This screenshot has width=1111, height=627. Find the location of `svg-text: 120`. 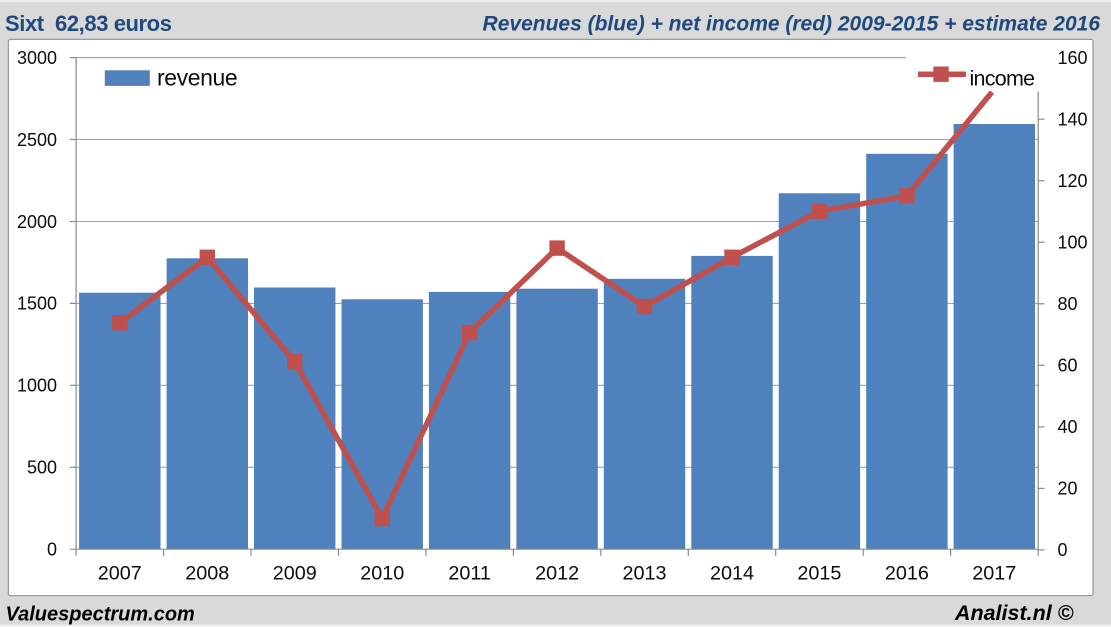

svg-text: 120 is located at coordinates (1073, 181).